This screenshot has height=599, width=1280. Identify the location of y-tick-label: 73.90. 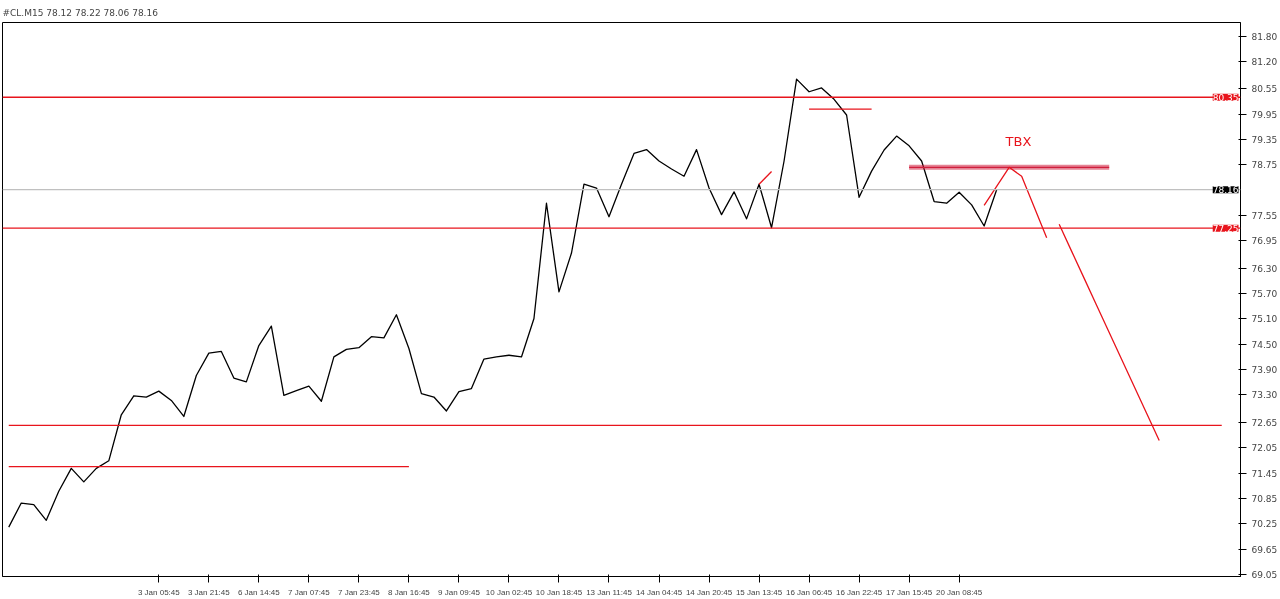
(1264, 370).